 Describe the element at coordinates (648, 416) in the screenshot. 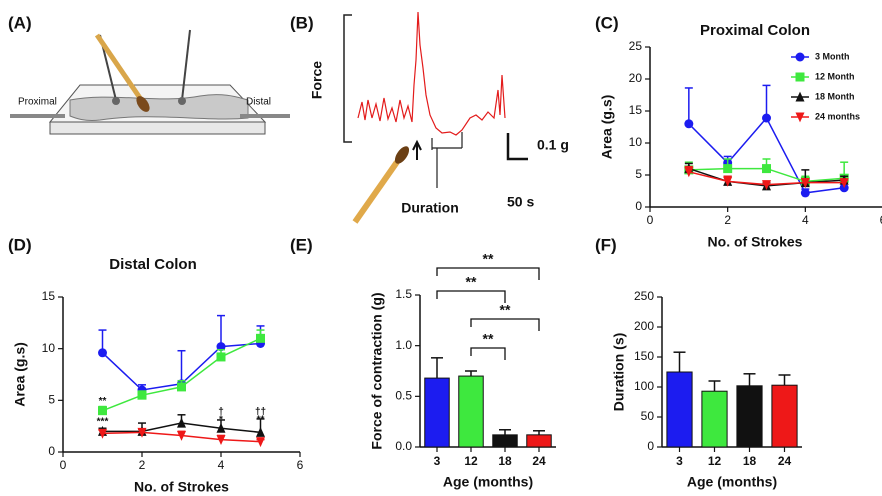

I see `y-tick-label: 50` at that location.